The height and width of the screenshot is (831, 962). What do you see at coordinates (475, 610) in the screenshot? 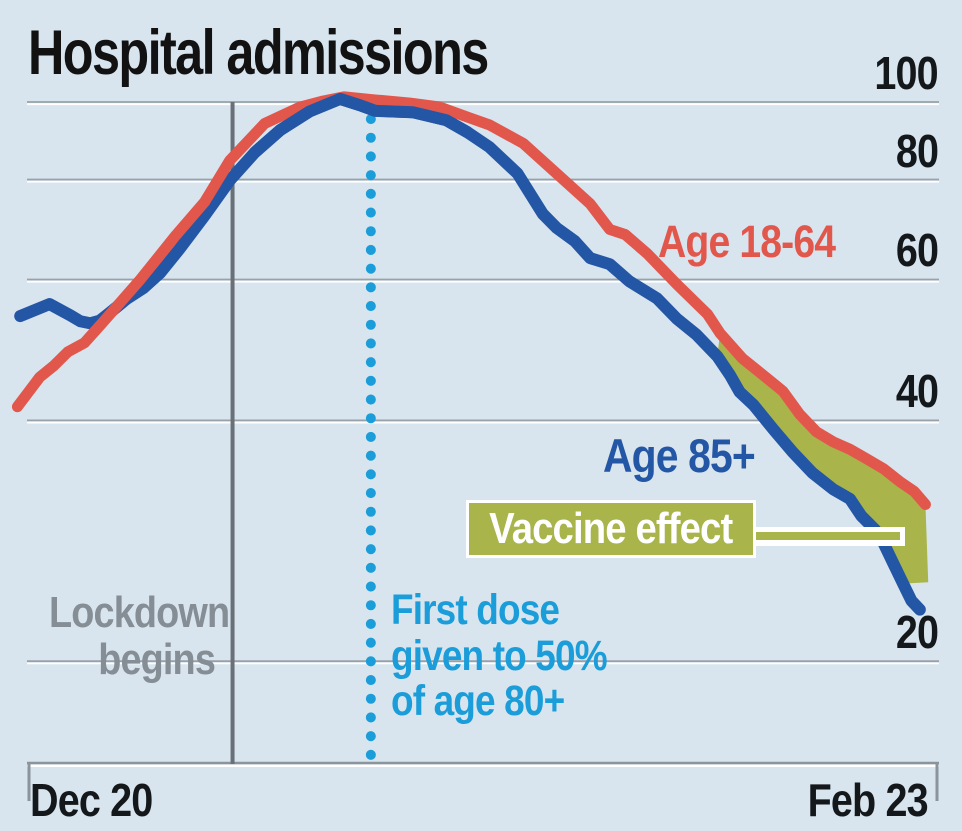
I see `first-dose-line1: First dose` at bounding box center [475, 610].